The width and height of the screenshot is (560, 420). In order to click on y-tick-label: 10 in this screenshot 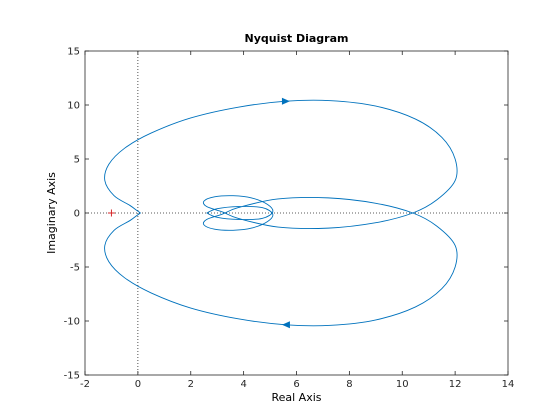, I will do `click(73, 106)`.